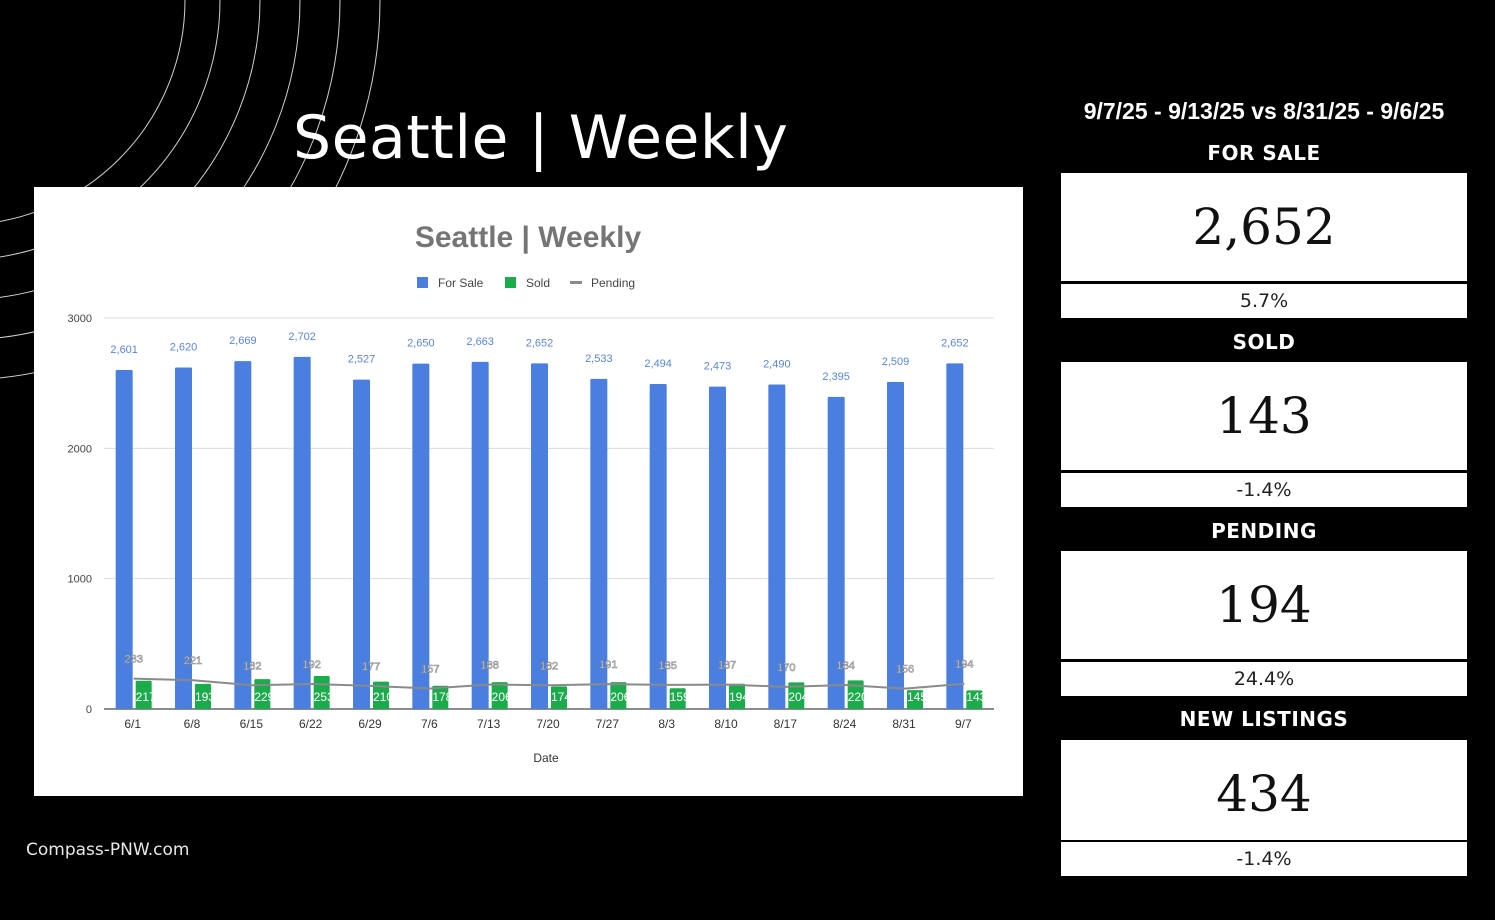 This screenshot has width=1495, height=920. I want to click on x-tick-label: 8/3, so click(666, 724).